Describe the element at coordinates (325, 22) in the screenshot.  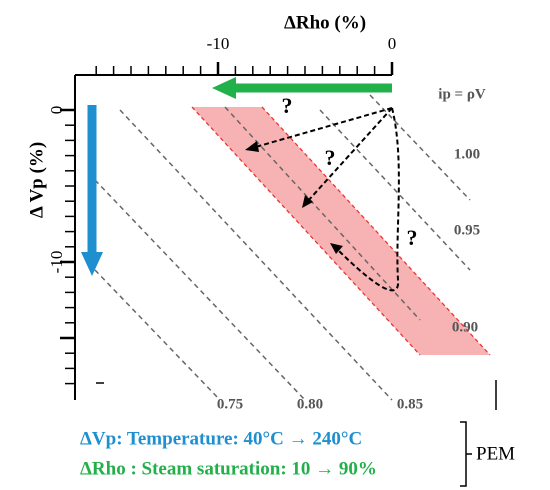
I see `x-axis-title: ΔRho (%)` at that location.